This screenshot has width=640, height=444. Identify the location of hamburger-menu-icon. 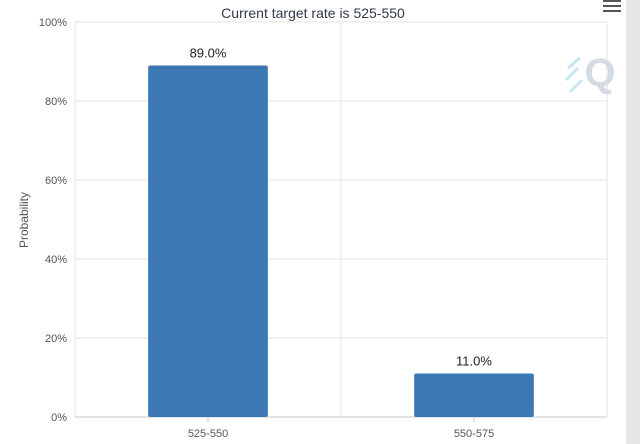
(612, 6).